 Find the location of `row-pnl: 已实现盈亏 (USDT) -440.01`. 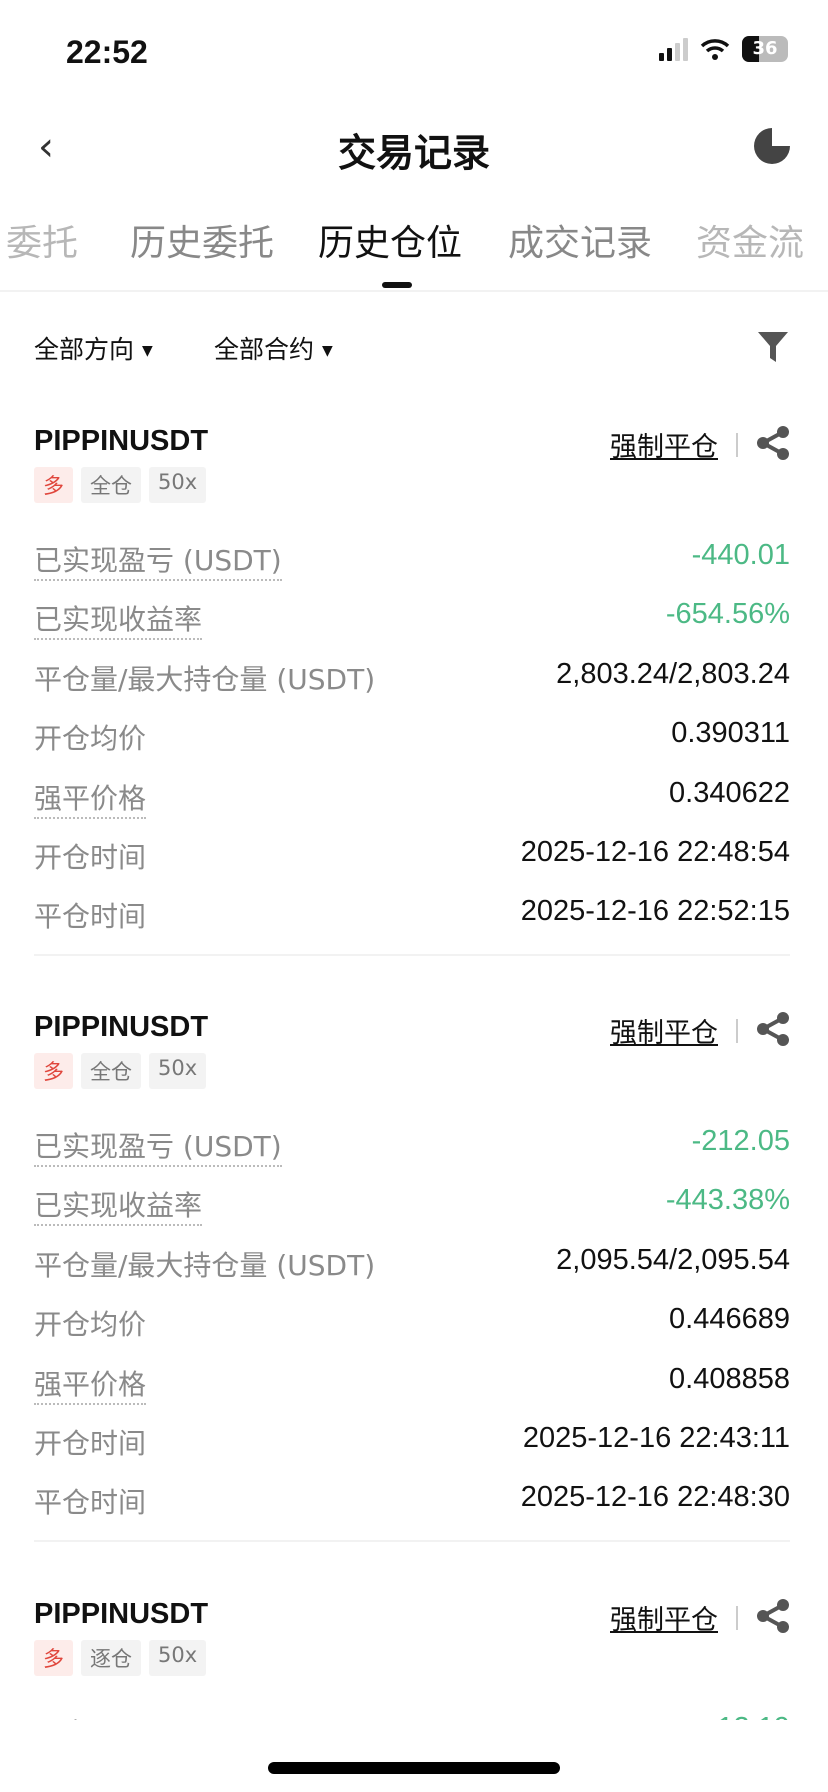

row-pnl: 已实现盈亏 (USDT) -440.01 is located at coordinates (412, 560).